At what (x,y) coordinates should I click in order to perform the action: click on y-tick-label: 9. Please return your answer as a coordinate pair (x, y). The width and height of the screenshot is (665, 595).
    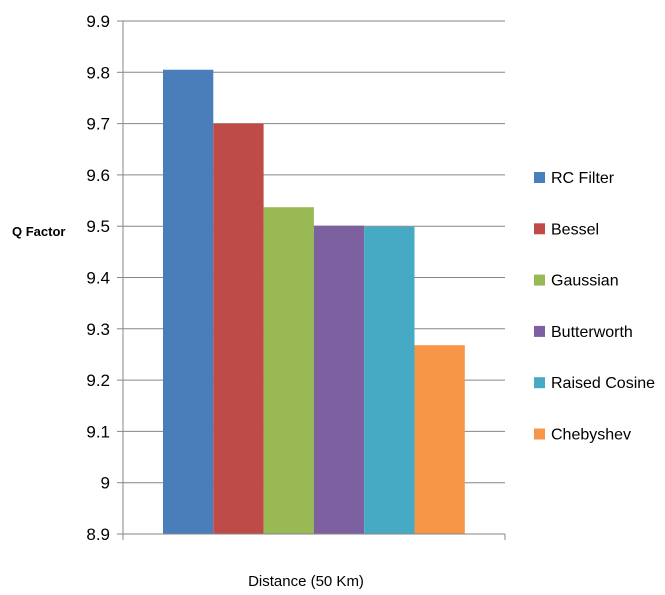
    Looking at the image, I should click on (105, 483).